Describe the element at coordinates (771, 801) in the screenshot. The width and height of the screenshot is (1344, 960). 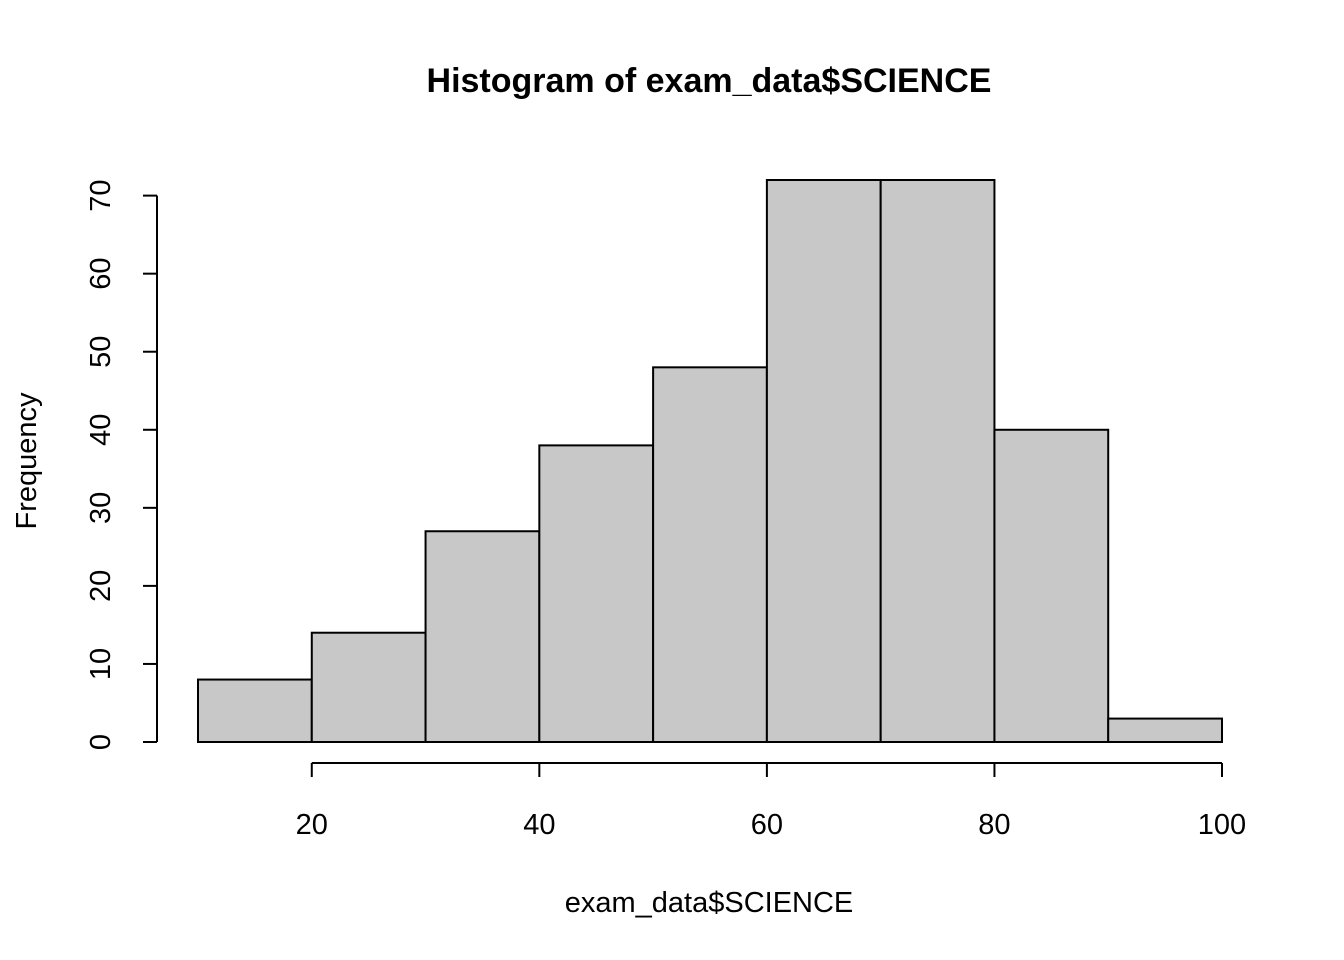
I see `x-axis: 20 40 60 80 100` at that location.